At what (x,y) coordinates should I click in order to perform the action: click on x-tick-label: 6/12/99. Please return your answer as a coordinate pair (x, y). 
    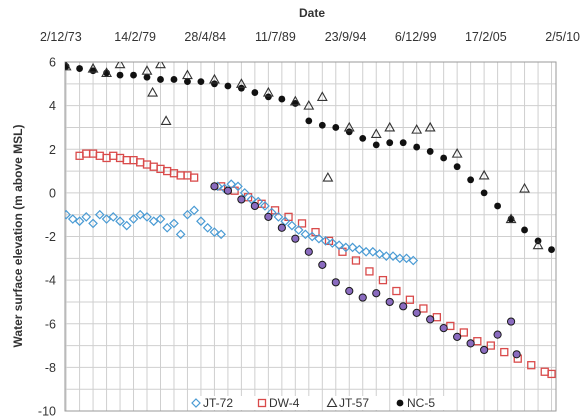
    Looking at the image, I should click on (416, 37).